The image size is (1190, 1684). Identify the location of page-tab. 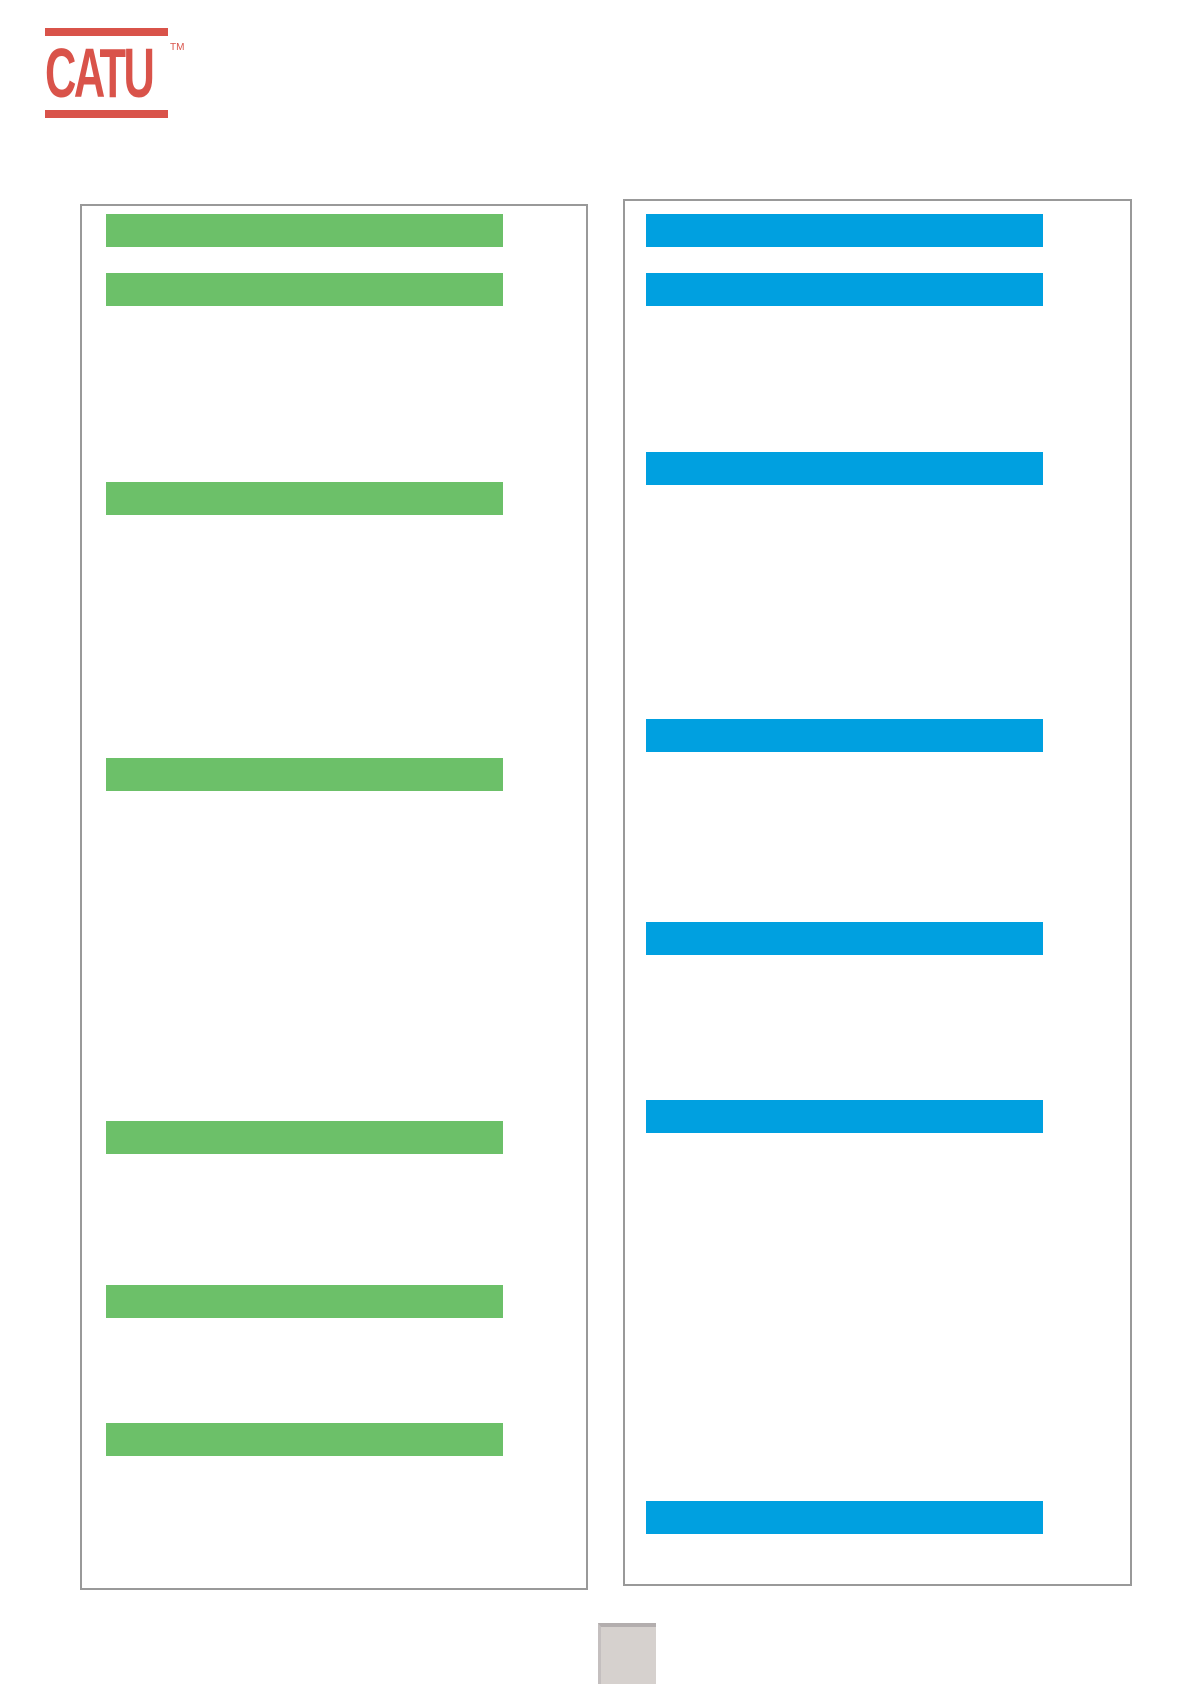
(627, 1653).